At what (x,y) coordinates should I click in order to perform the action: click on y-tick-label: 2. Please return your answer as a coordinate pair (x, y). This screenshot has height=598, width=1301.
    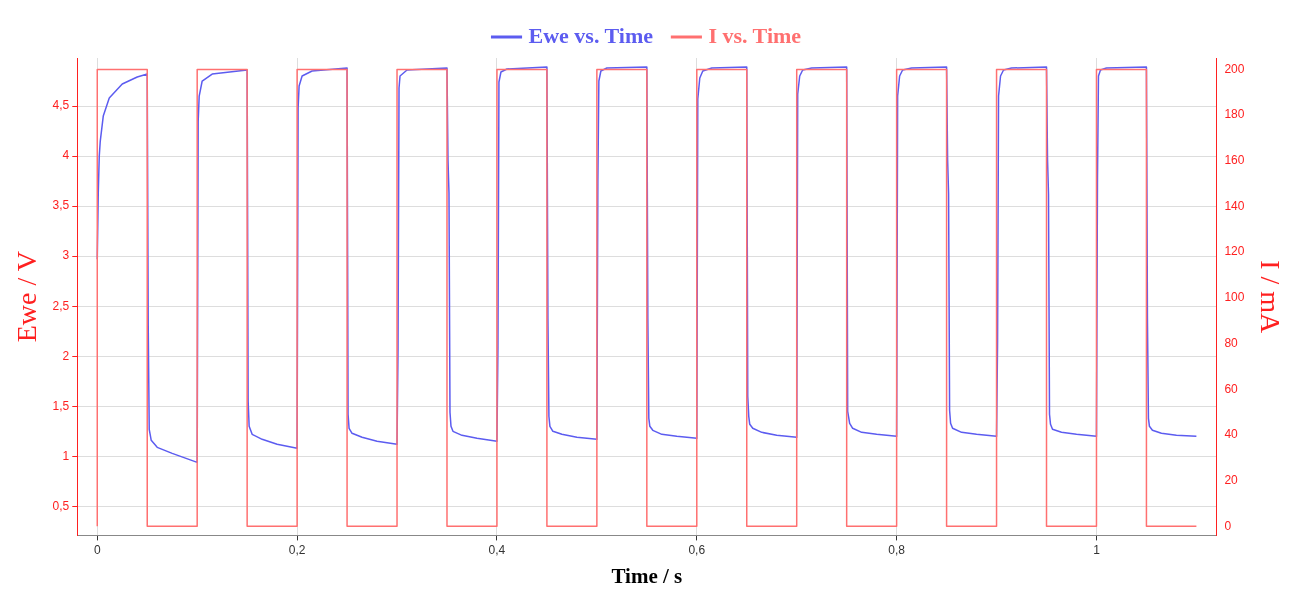
    Looking at the image, I should click on (66, 355).